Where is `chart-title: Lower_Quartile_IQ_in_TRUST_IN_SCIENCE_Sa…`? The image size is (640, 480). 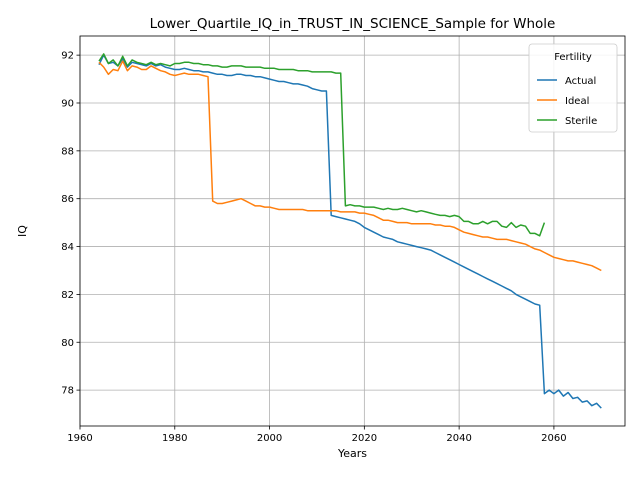 chart-title: Lower_Quartile_IQ_in_TRUST_IN_SCIENCE_Sa… is located at coordinates (353, 24).